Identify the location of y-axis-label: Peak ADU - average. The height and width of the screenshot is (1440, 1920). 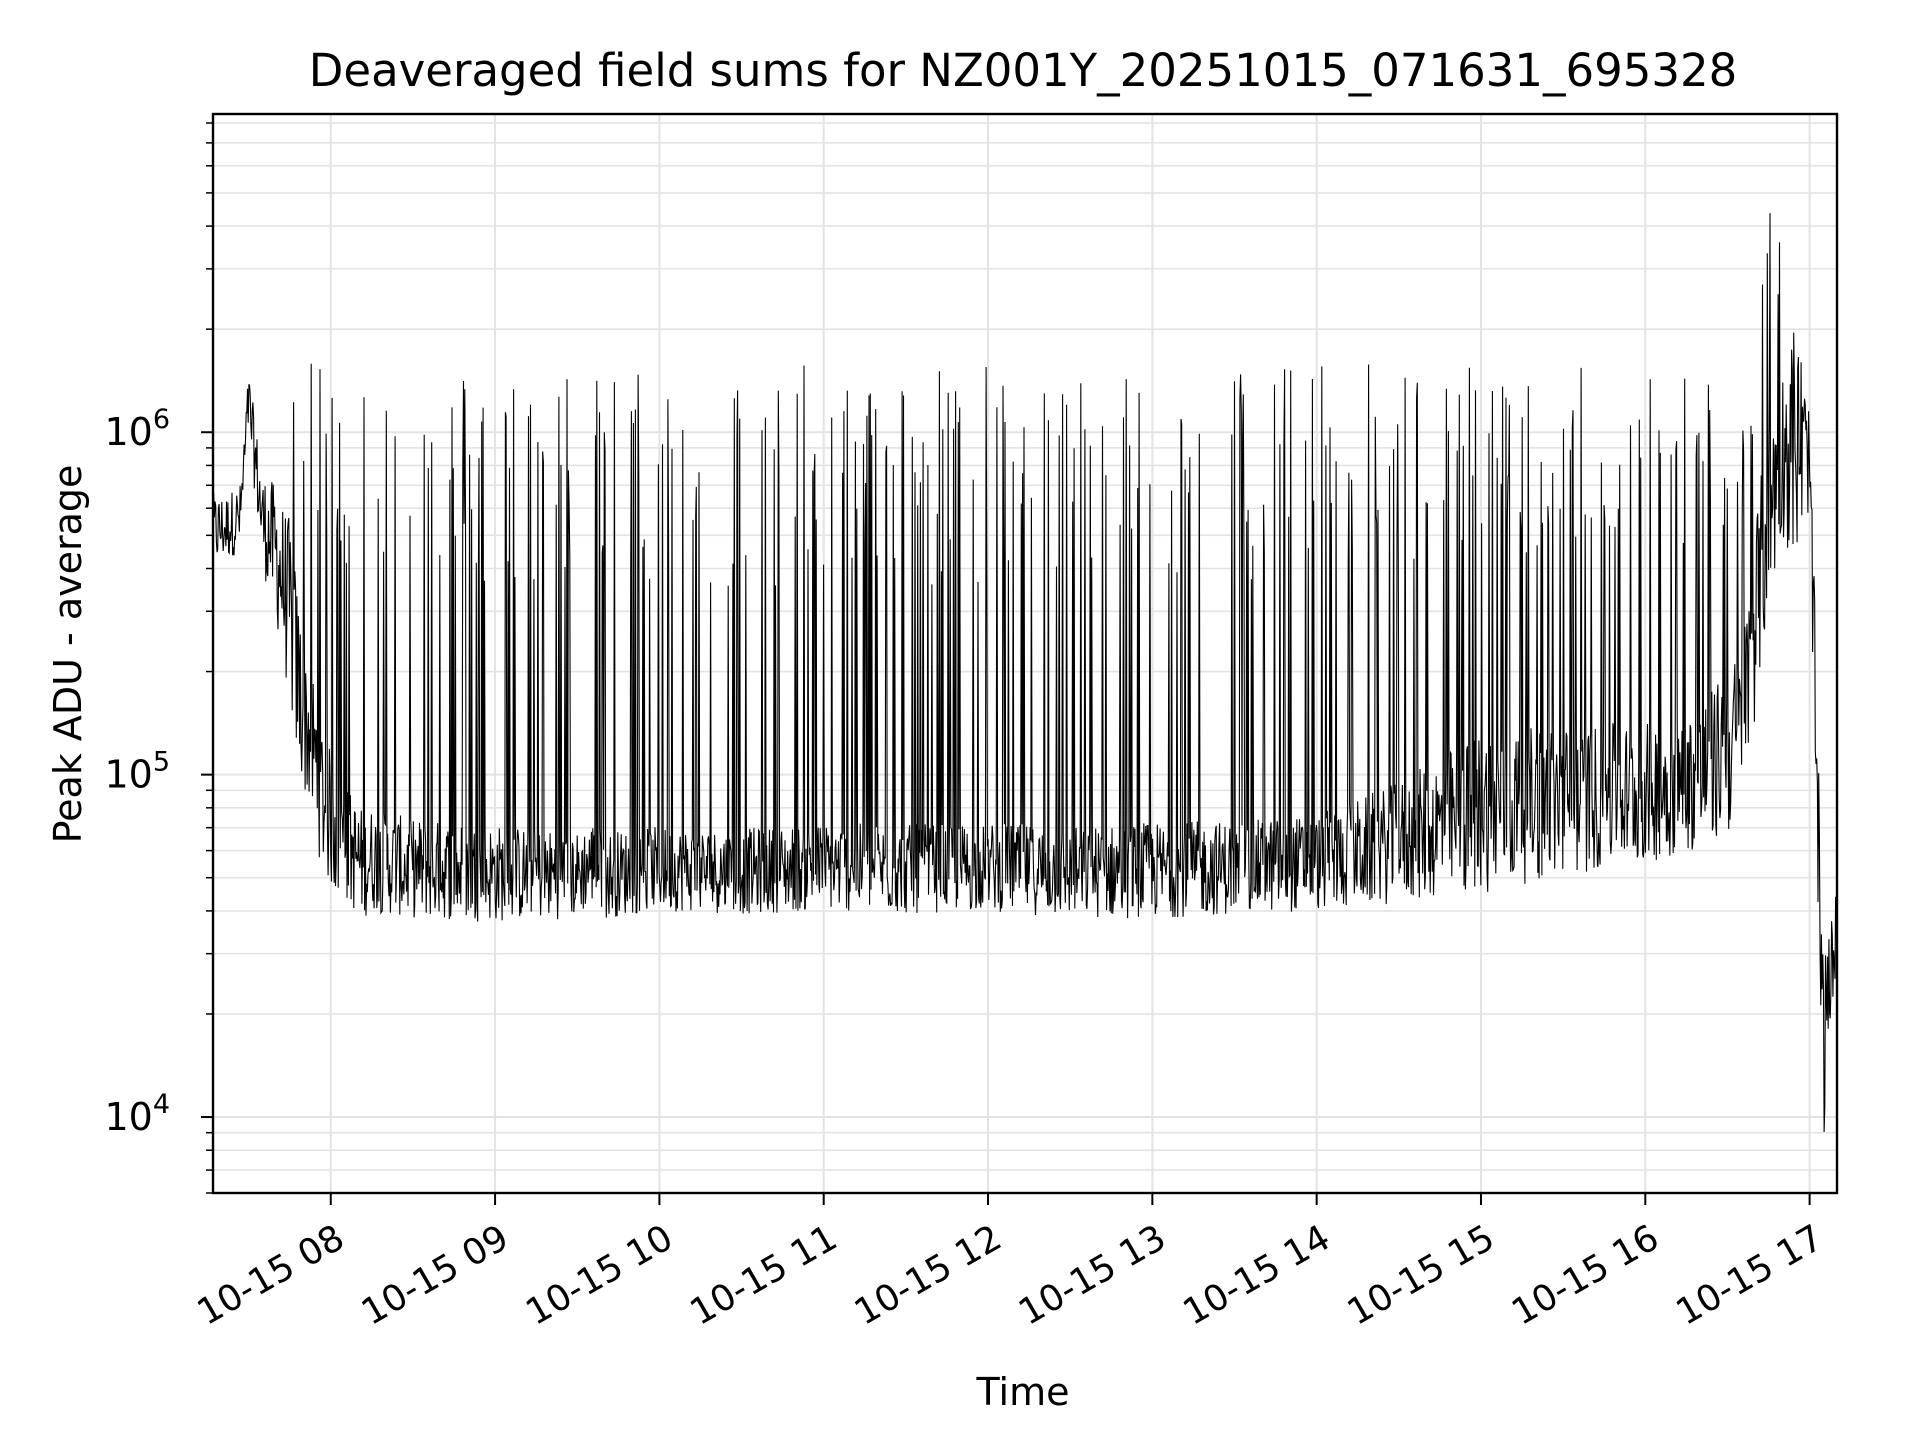
(68, 654).